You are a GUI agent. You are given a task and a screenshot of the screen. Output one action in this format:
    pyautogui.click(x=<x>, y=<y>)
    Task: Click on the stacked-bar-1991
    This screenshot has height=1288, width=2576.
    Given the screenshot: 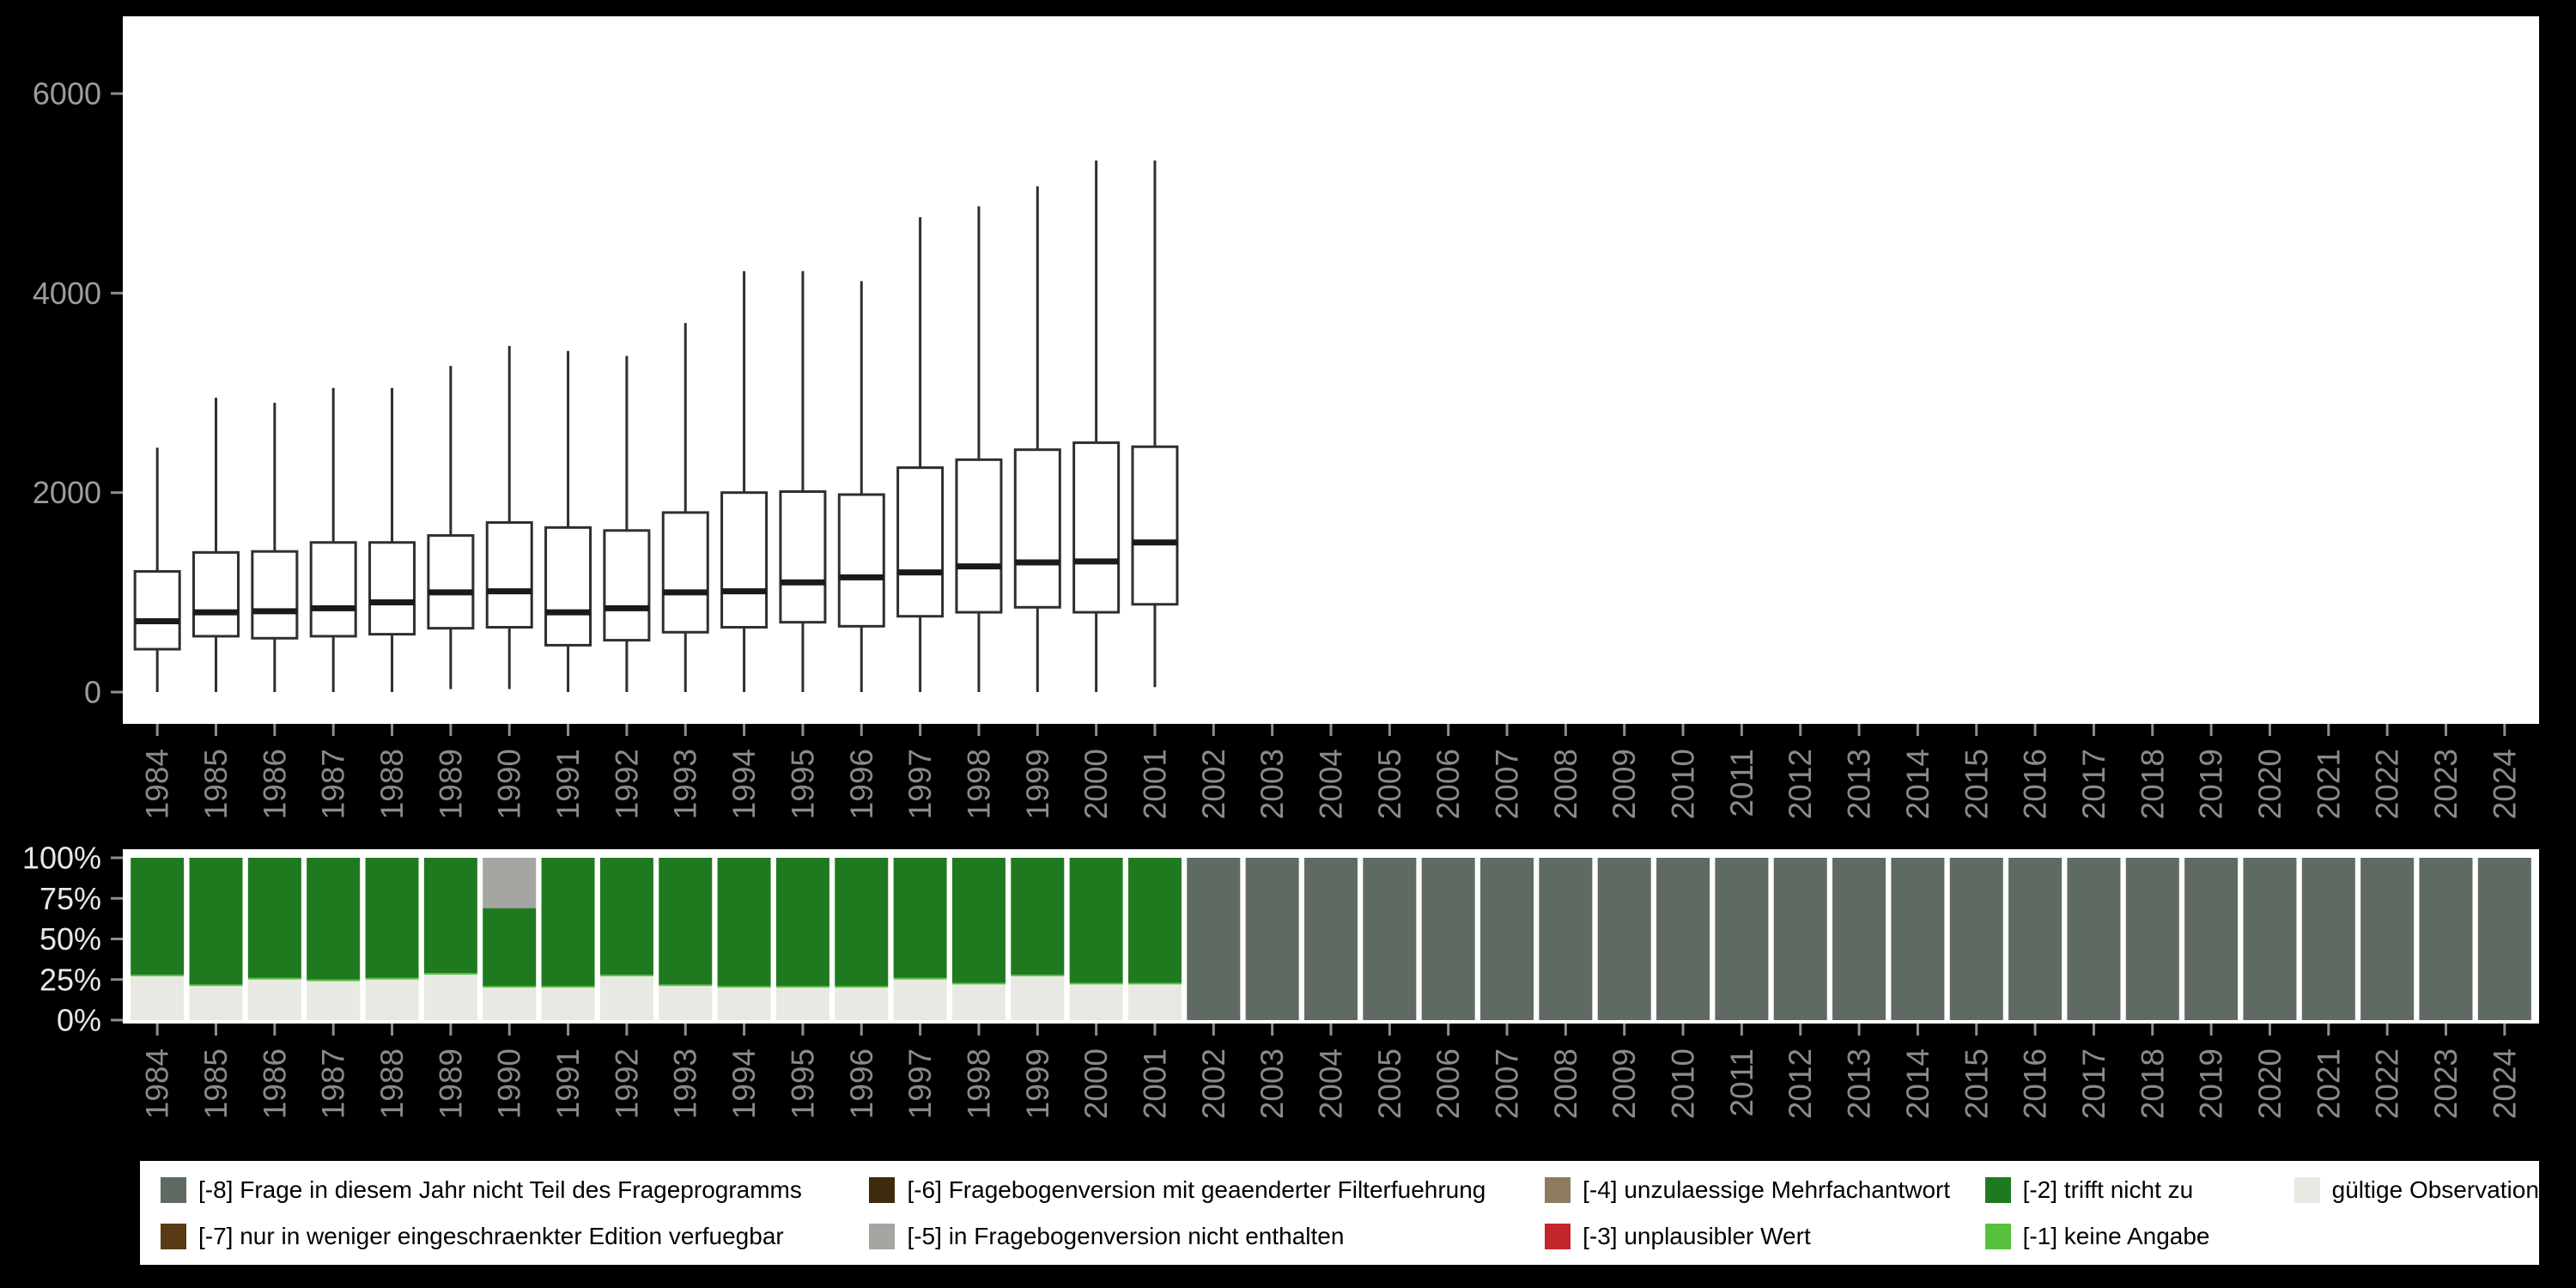 What is the action you would take?
    pyautogui.click(x=568, y=939)
    